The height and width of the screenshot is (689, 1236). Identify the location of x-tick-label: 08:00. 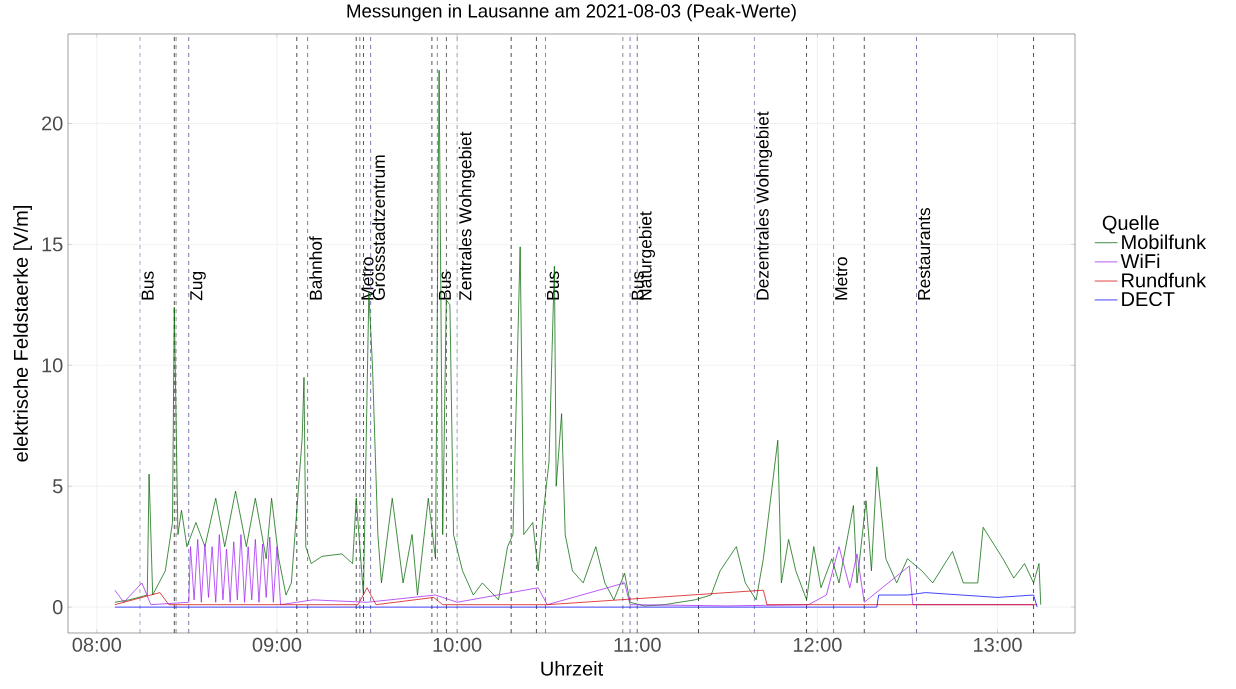
(97, 644).